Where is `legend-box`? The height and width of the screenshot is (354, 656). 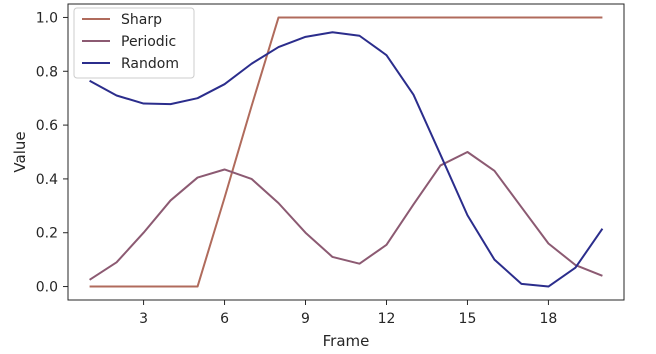
legend-box is located at coordinates (134, 43).